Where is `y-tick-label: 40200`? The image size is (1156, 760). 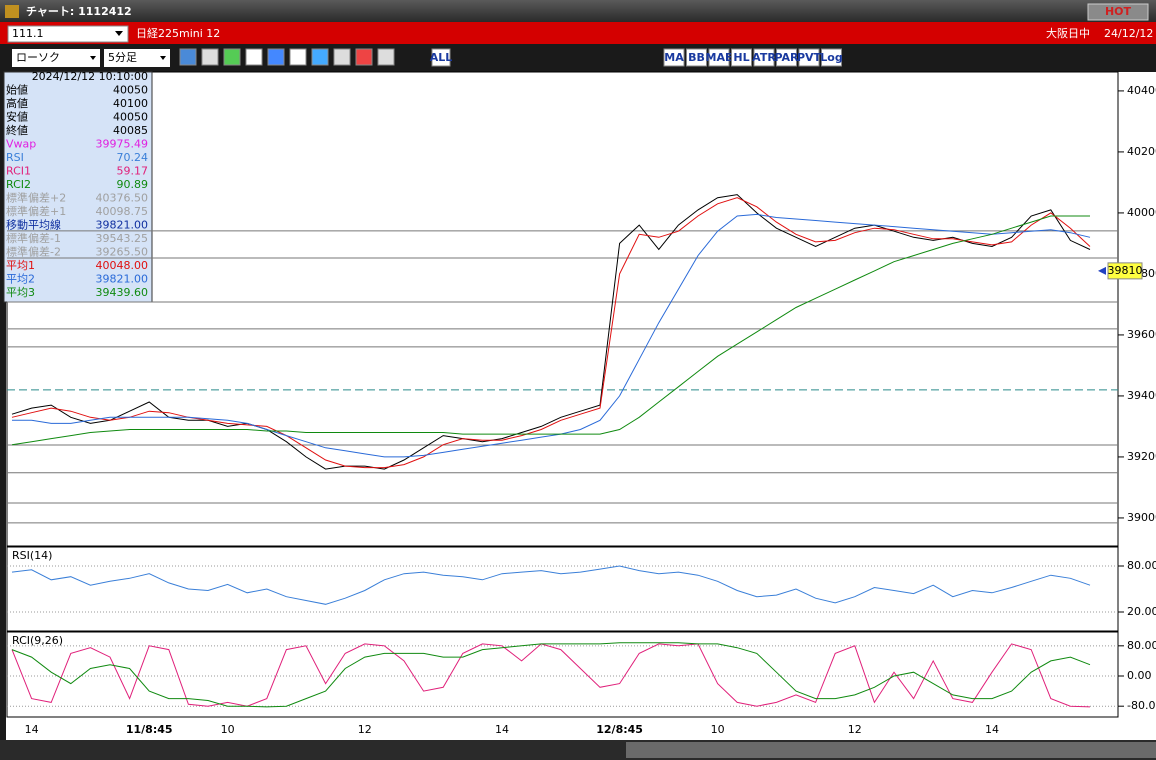
y-tick-label: 40200 is located at coordinates (1141, 151).